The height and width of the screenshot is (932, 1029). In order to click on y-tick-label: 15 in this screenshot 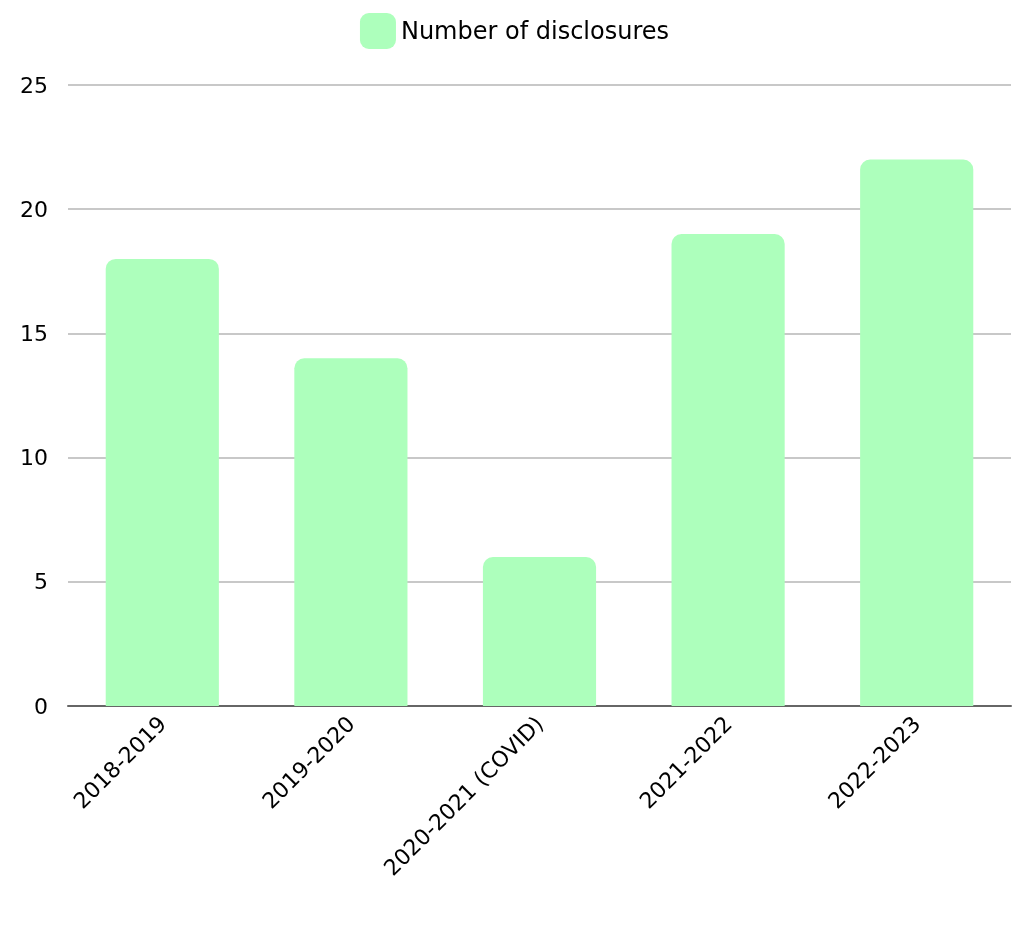, I will do `click(34, 333)`.